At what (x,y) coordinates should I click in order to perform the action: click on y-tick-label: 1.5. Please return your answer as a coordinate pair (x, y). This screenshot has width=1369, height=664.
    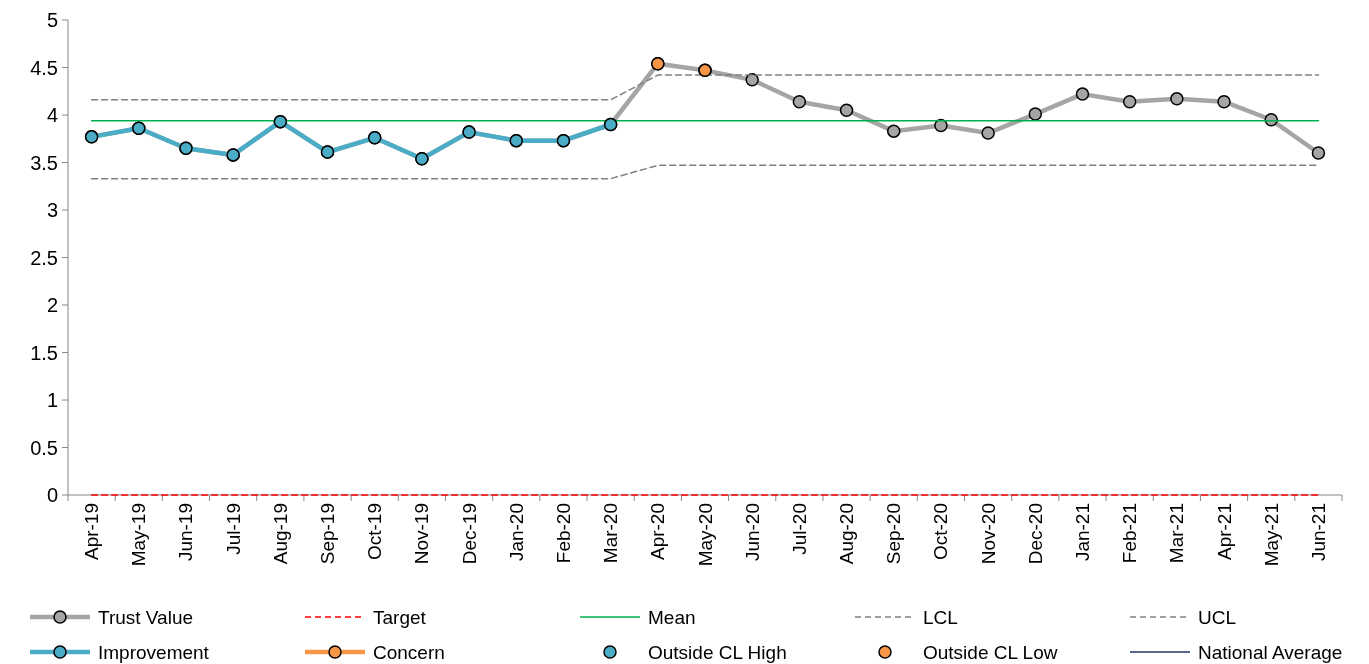
    Looking at the image, I should click on (44, 352).